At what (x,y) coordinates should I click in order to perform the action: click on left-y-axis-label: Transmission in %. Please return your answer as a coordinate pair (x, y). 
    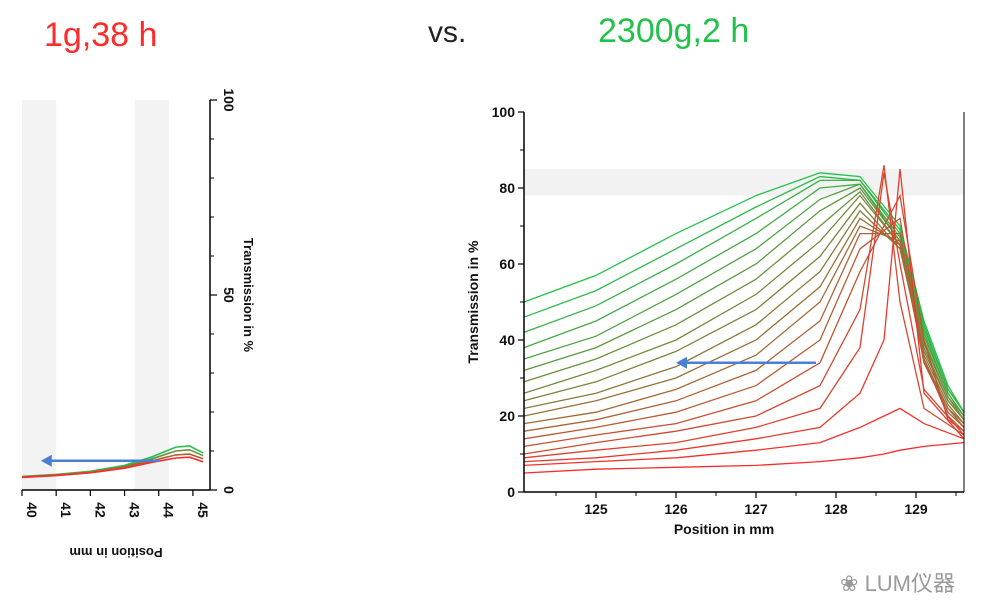
    Looking at the image, I should click on (248, 295).